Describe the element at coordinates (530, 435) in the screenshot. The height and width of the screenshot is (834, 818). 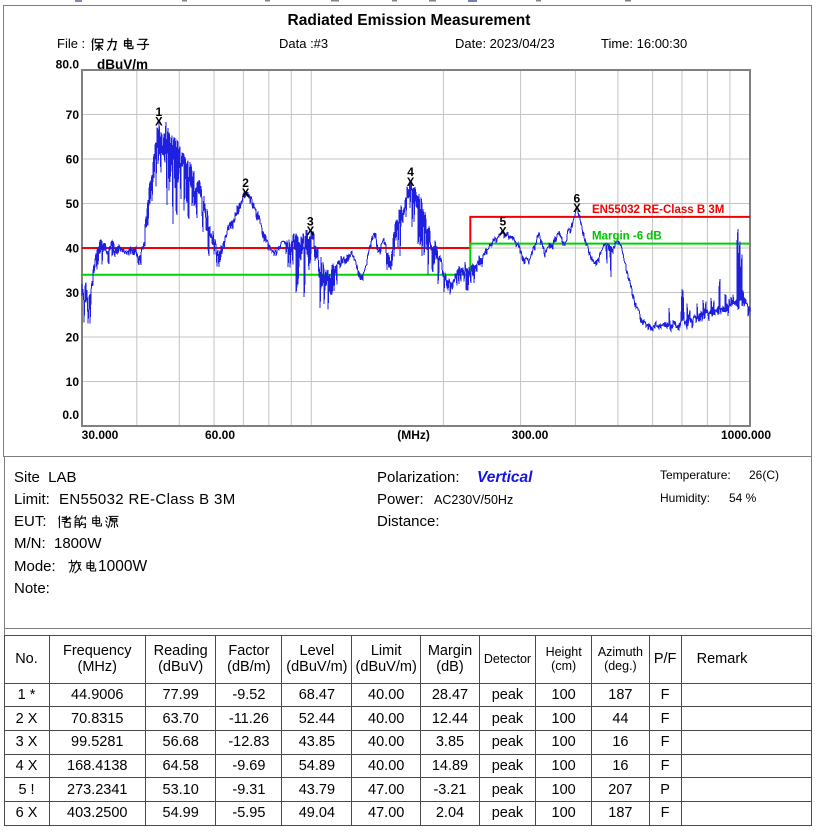
I see `svg-text: 300.00` at that location.